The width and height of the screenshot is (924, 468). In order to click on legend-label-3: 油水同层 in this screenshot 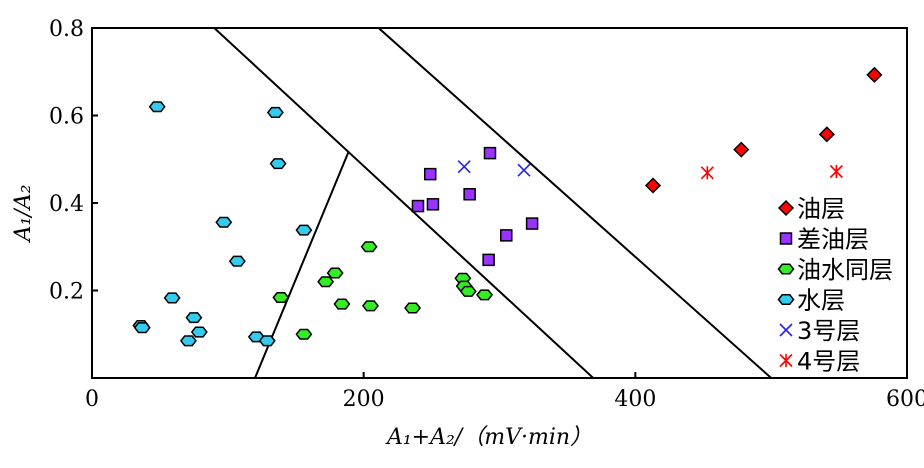, I will do `click(845, 270)`.